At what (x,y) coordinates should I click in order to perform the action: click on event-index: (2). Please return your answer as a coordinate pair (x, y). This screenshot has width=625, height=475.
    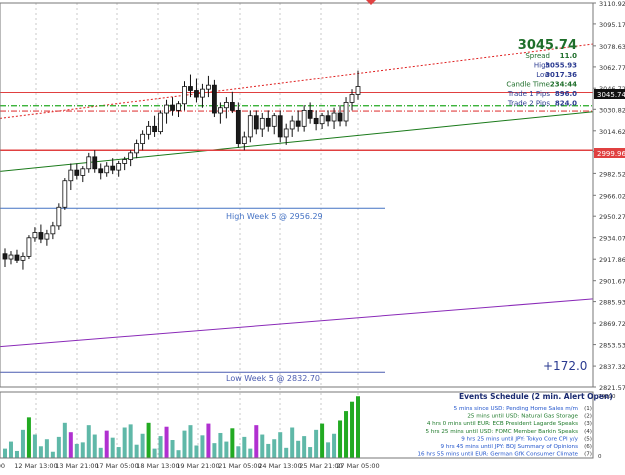
    Looking at the image, I should click on (588, 417).